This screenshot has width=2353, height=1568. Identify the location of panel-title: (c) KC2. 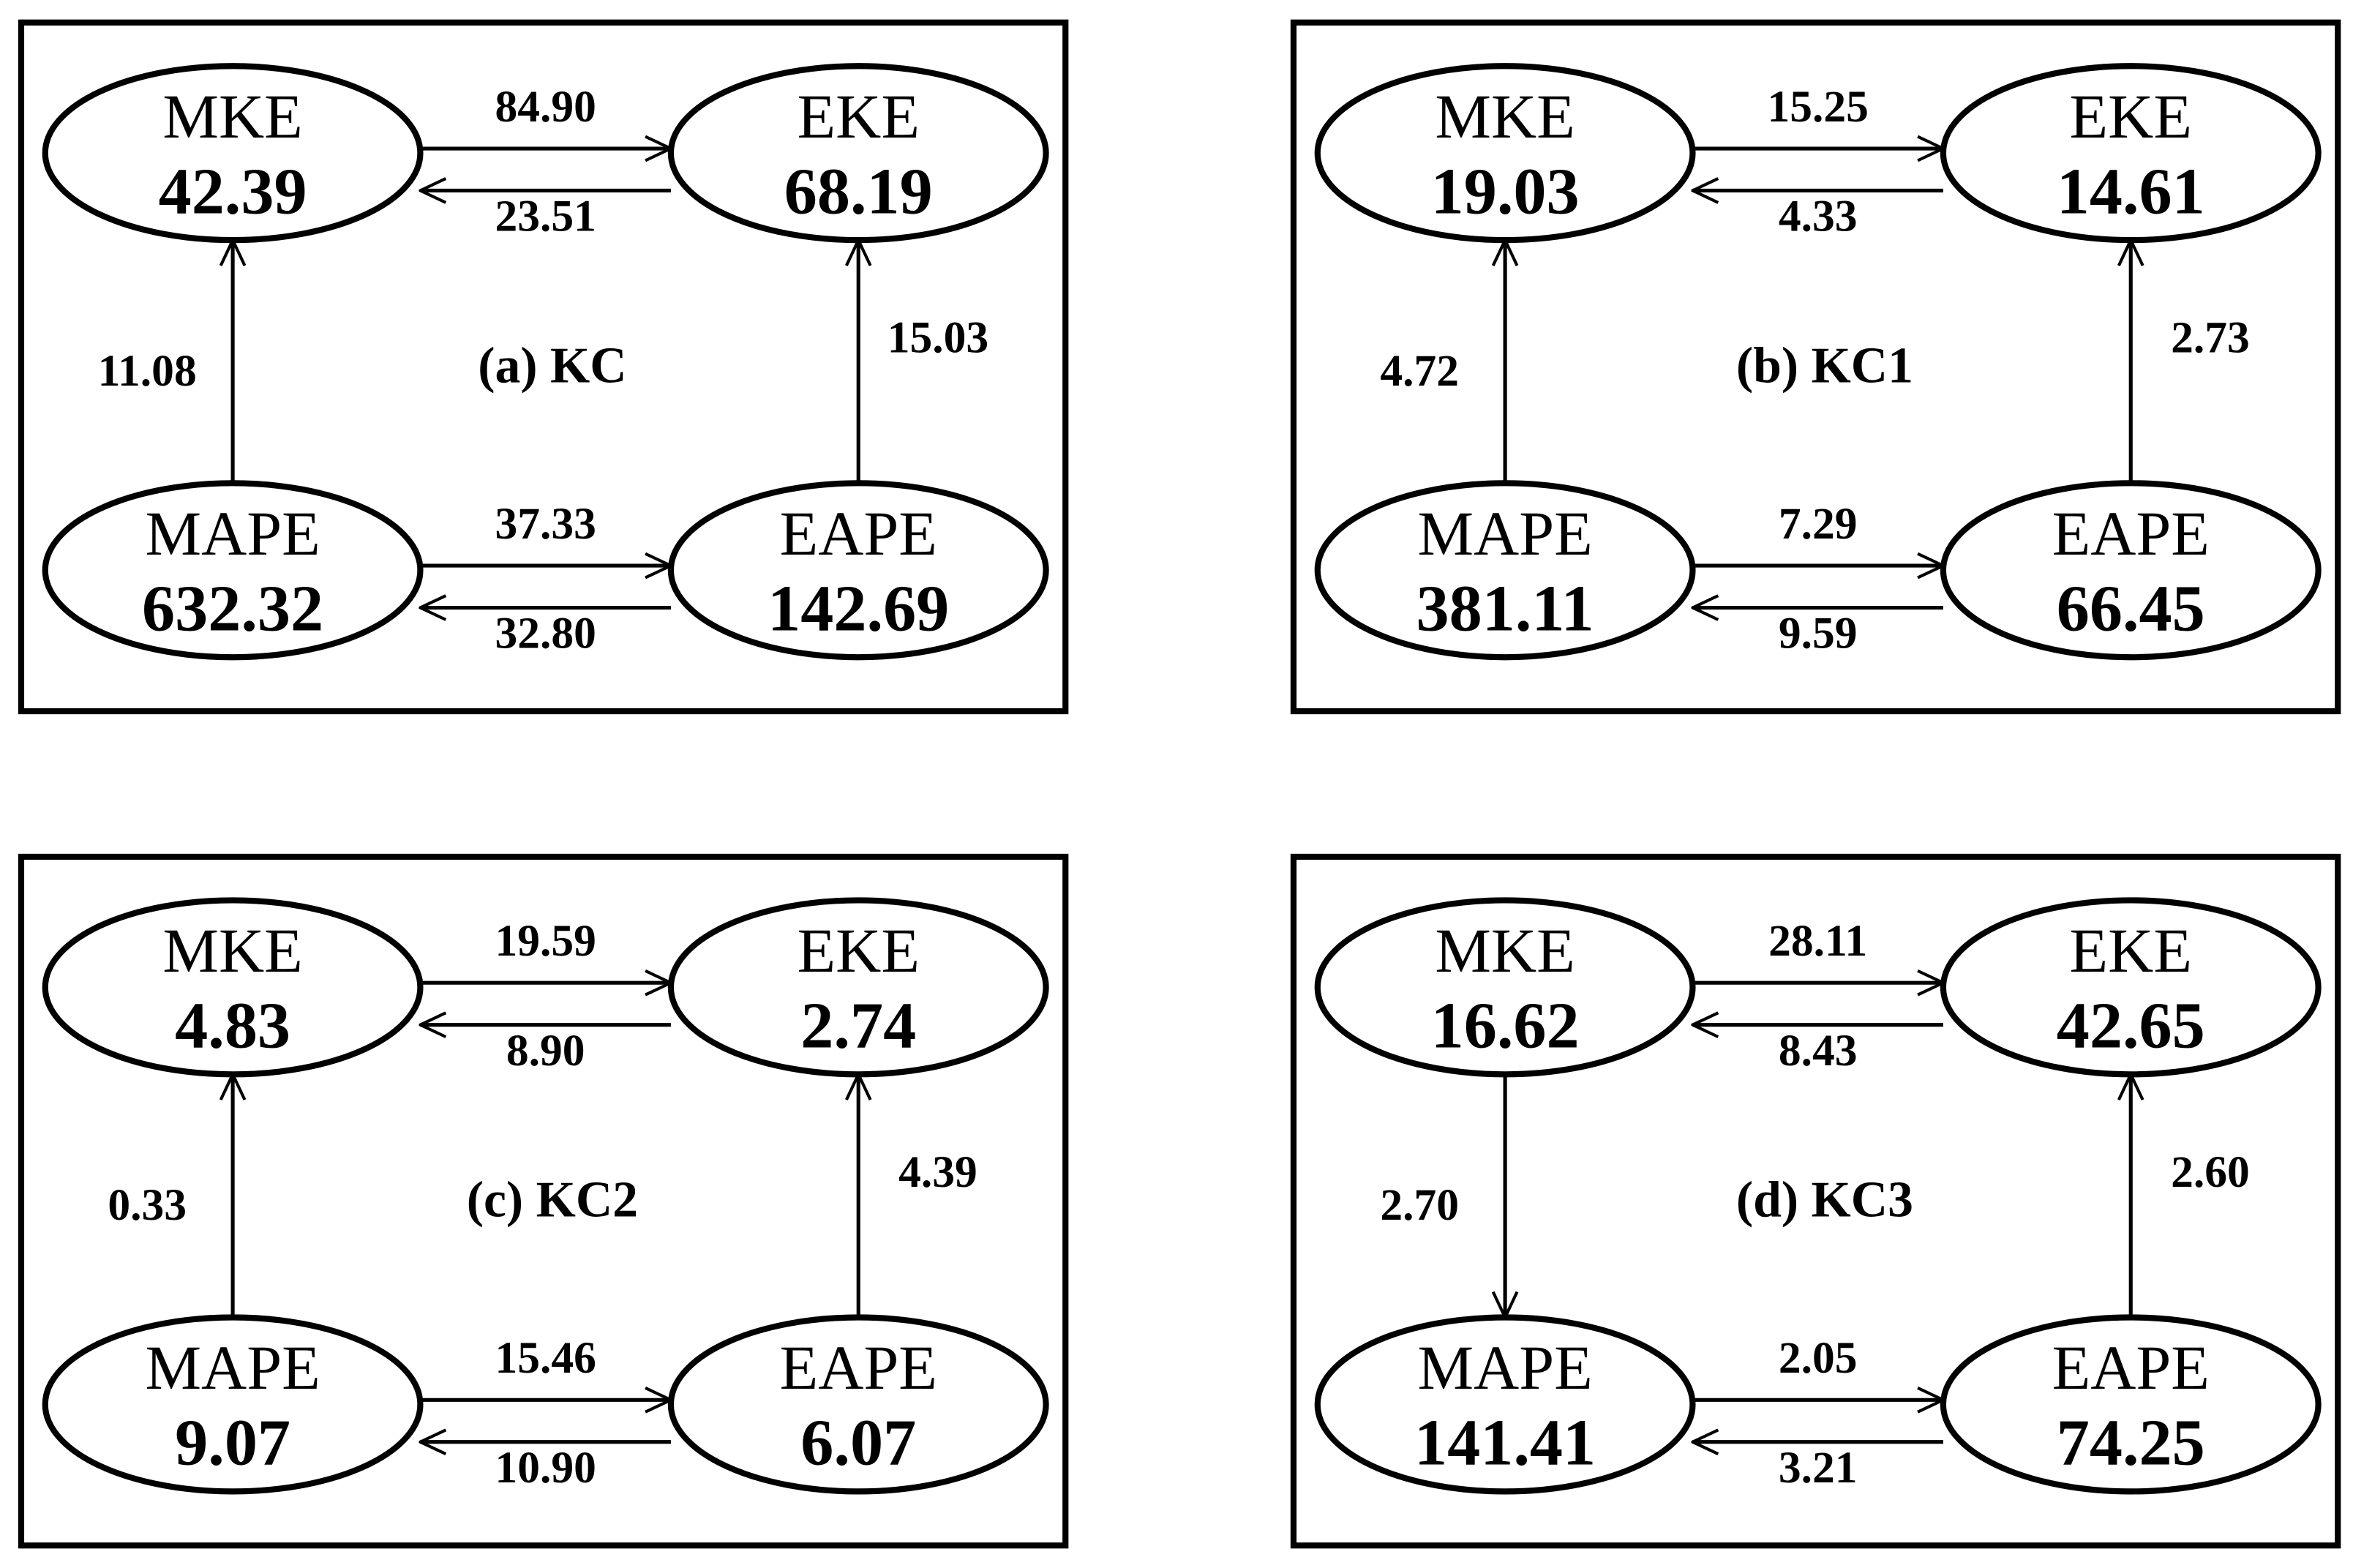
(552, 1200).